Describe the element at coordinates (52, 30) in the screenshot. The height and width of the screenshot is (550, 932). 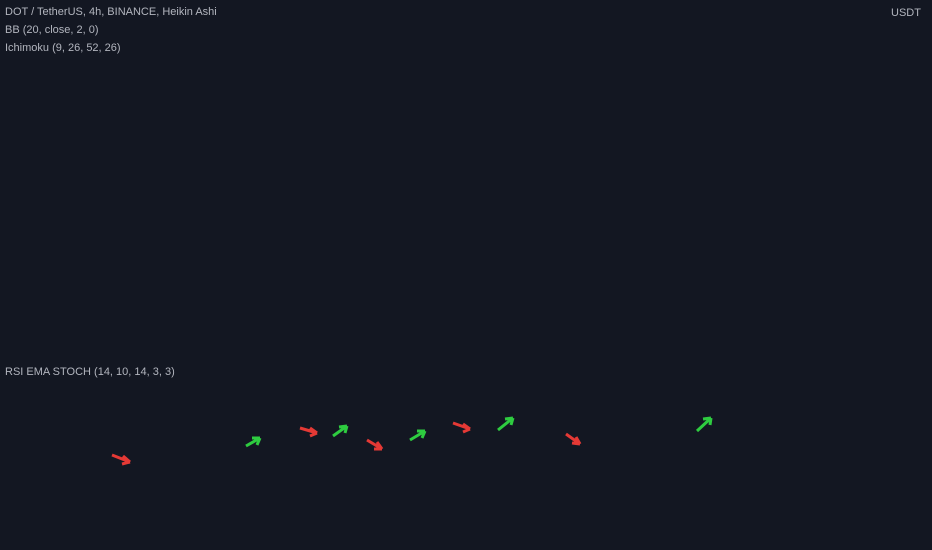
I see `indicator-label: BB (20, close, 2, 0)` at that location.